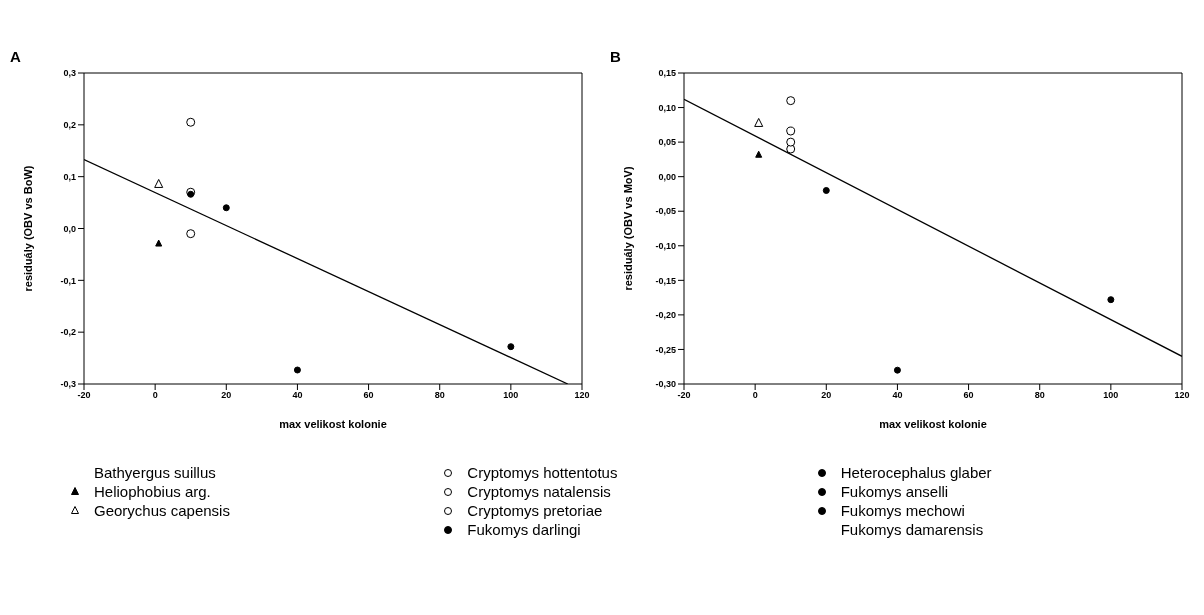 The height and width of the screenshot is (615, 1204). What do you see at coordinates (665, 211) in the screenshot?
I see `y-tick-label: -0,05` at bounding box center [665, 211].